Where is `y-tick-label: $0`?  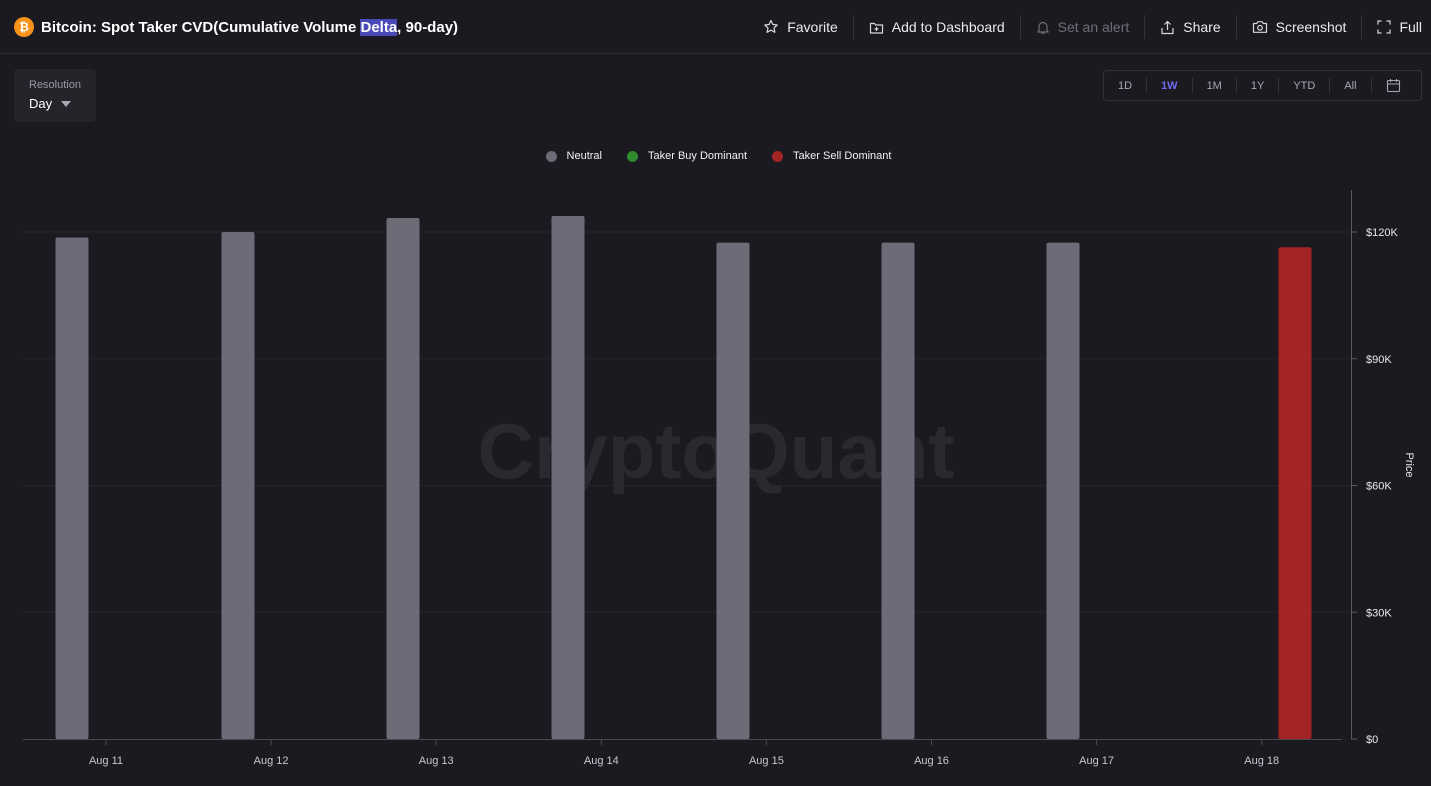 y-tick-label: $0 is located at coordinates (1372, 740).